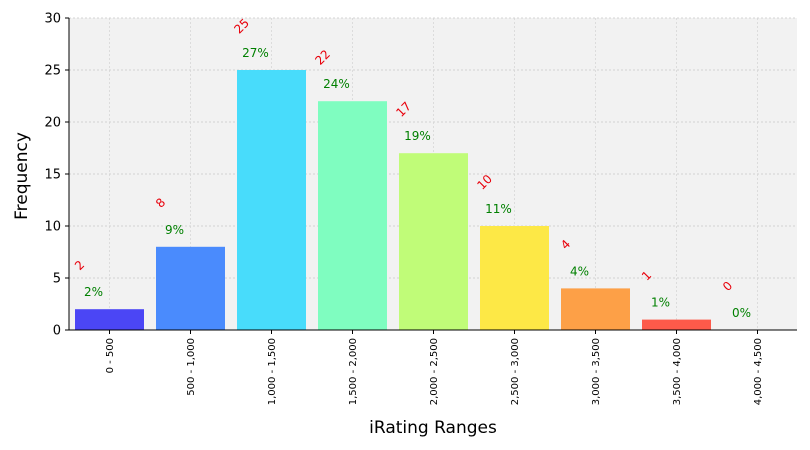 Image resolution: width=810 pixels, height=450 pixels. I want to click on x-tick-label: 4,000 - 4,500, so click(758, 371).